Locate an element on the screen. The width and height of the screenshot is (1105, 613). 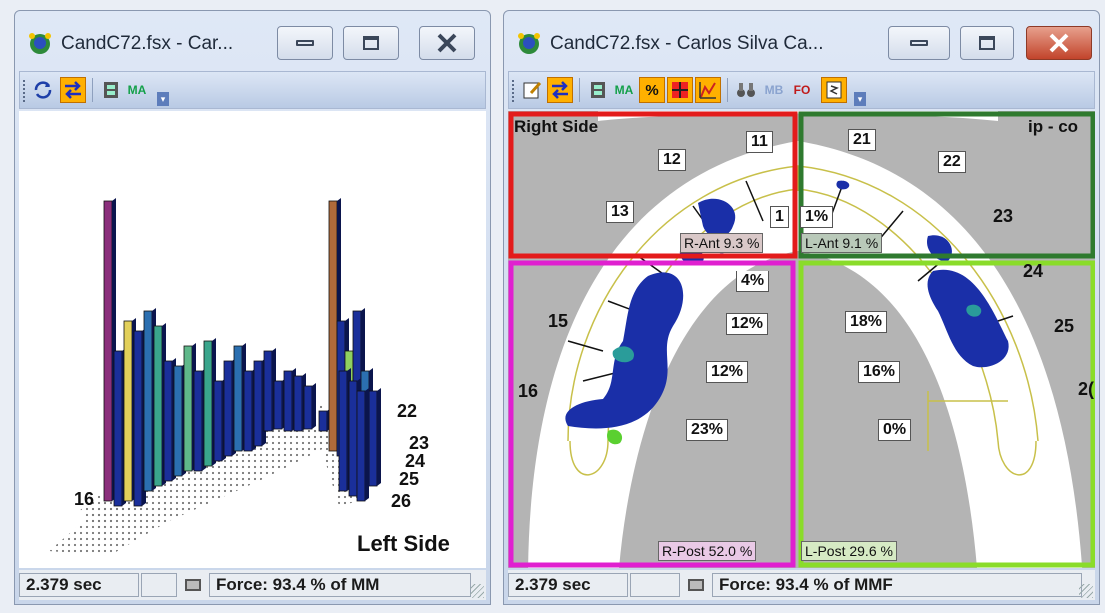
toolbar: MA % MB FO ▾ is located at coordinates (801, 90).